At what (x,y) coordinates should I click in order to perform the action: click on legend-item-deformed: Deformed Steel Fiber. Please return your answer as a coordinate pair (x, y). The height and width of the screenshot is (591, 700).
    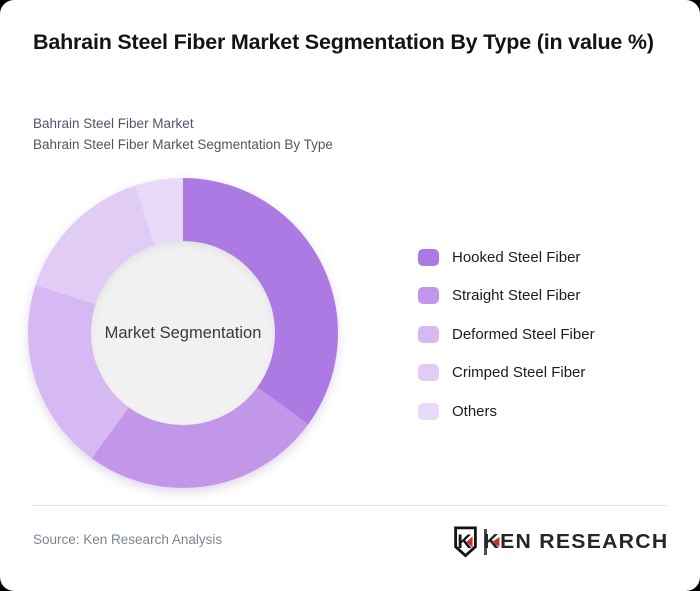
    Looking at the image, I should click on (506, 334).